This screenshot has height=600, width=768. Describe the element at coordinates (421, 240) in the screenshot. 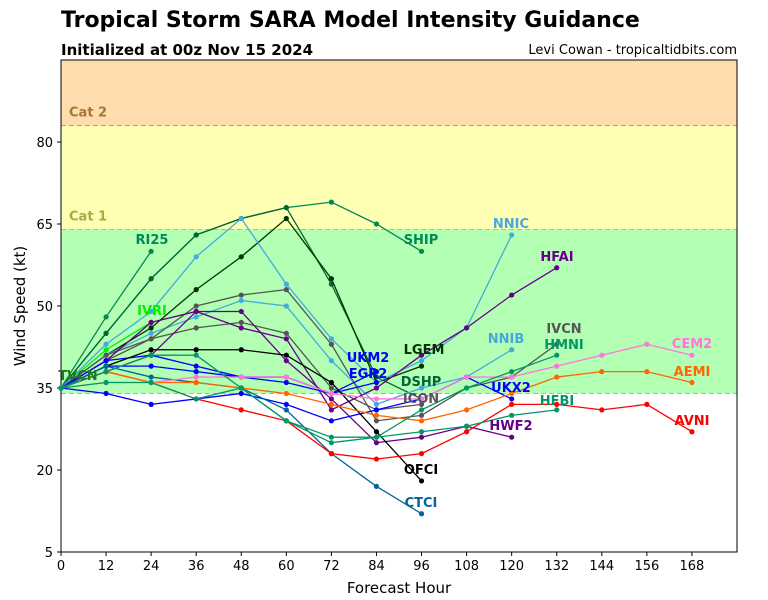

I see `series-label-ship: SHIP` at that location.